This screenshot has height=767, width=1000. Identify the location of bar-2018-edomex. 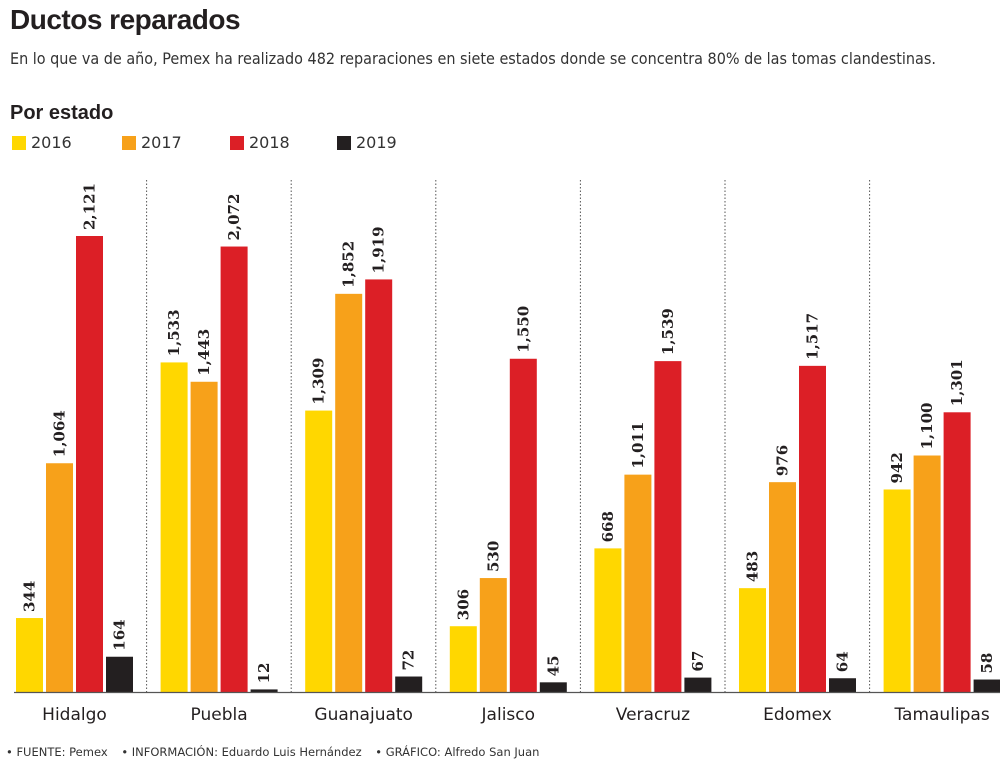
(812, 528).